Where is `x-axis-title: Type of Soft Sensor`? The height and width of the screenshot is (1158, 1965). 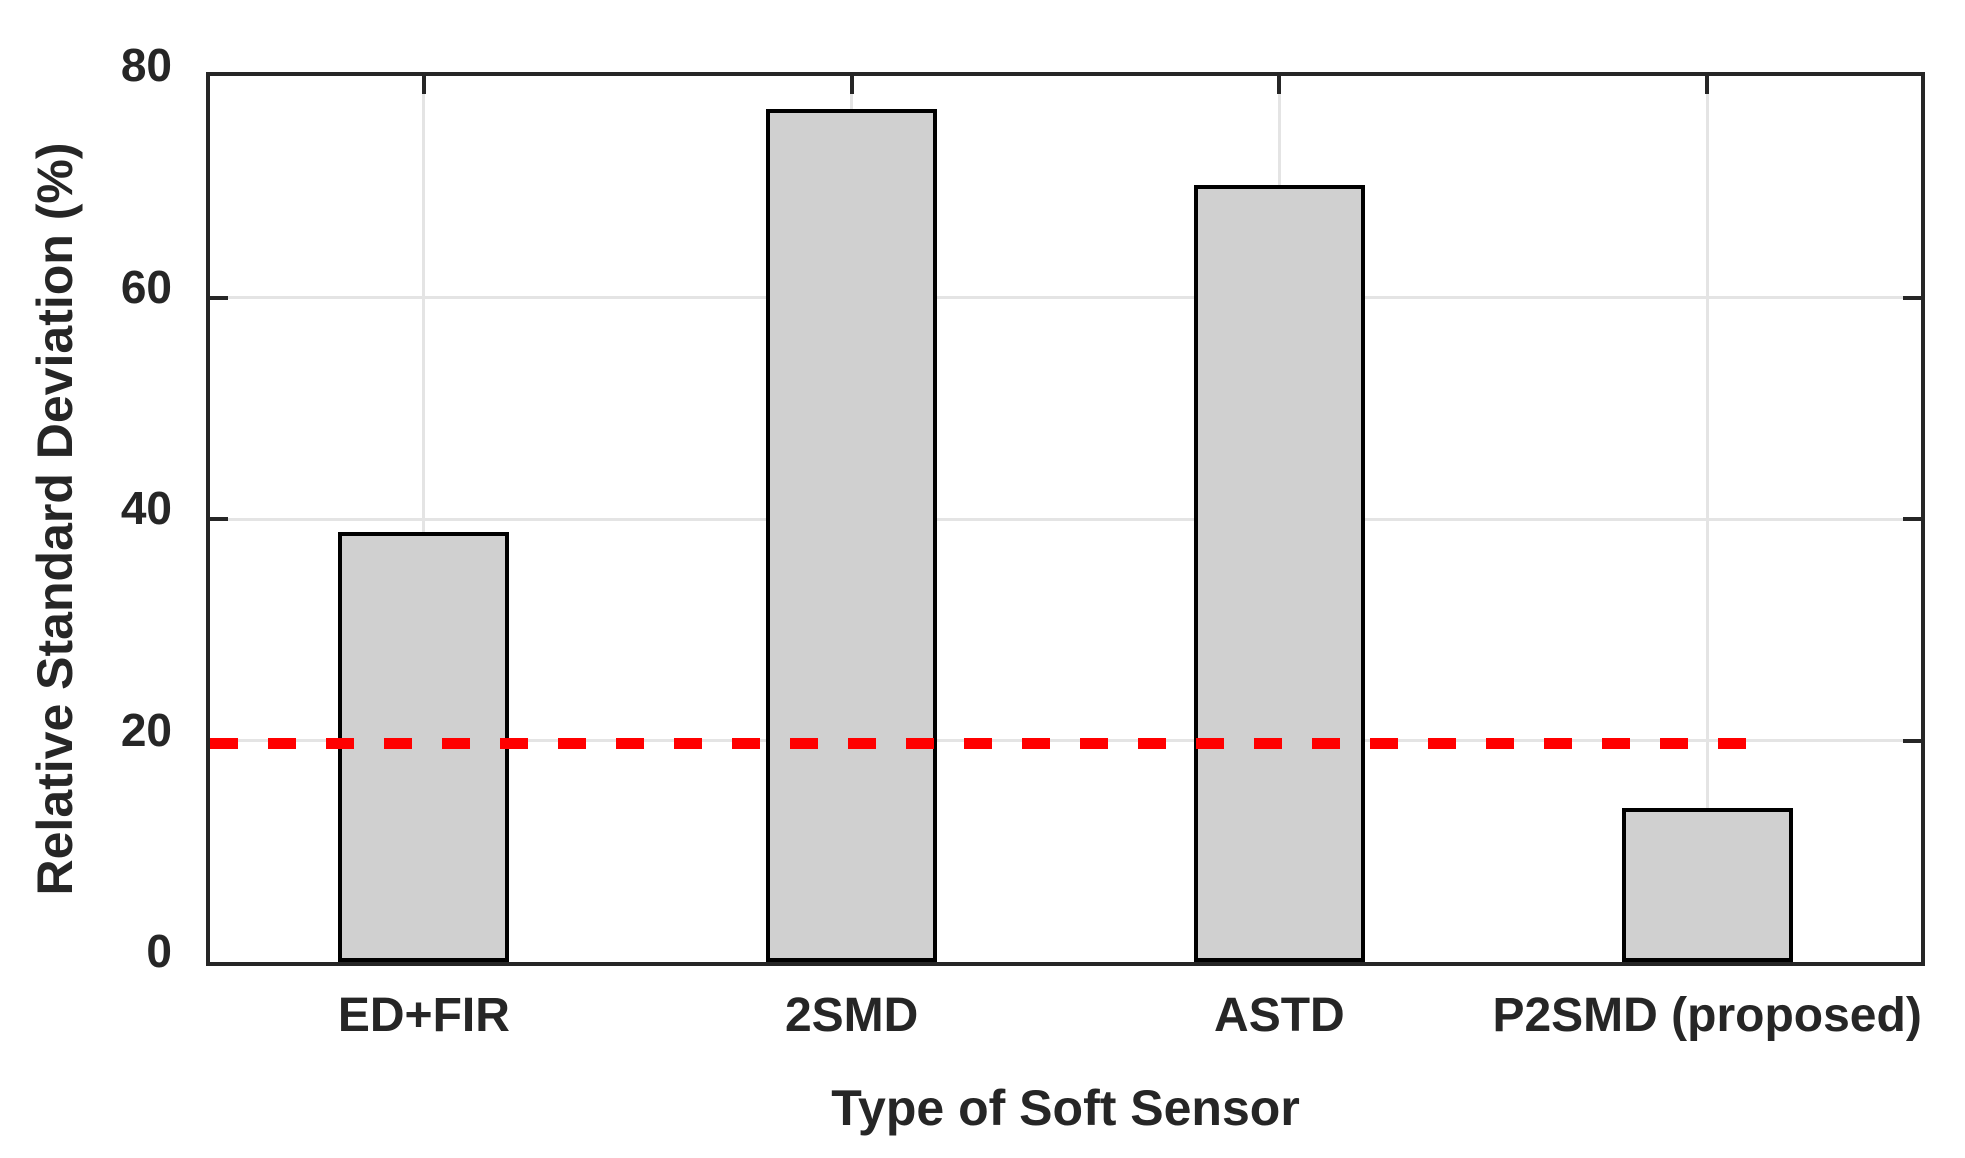 x-axis-title: Type of Soft Sensor is located at coordinates (1065, 1108).